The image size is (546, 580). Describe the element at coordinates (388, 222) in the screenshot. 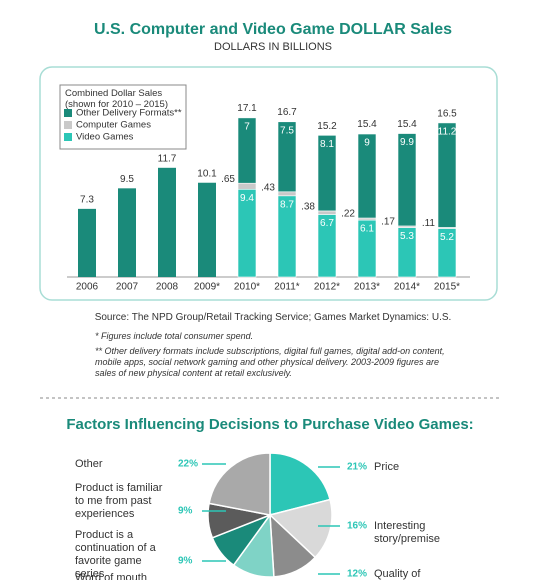

I see `value-label: .17` at that location.